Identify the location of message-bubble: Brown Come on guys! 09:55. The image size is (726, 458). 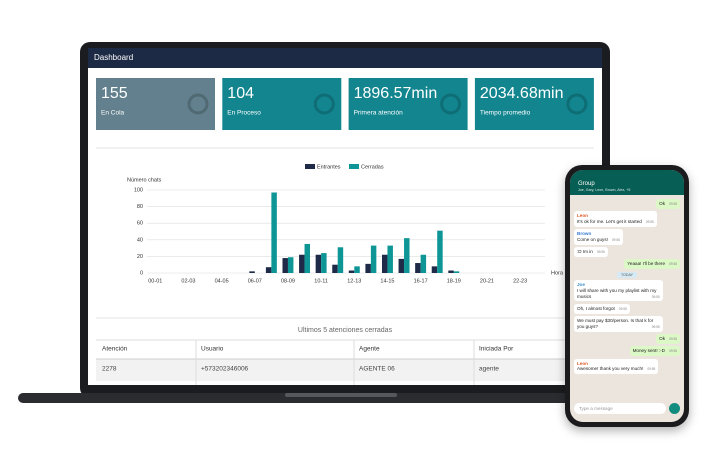
(598, 237).